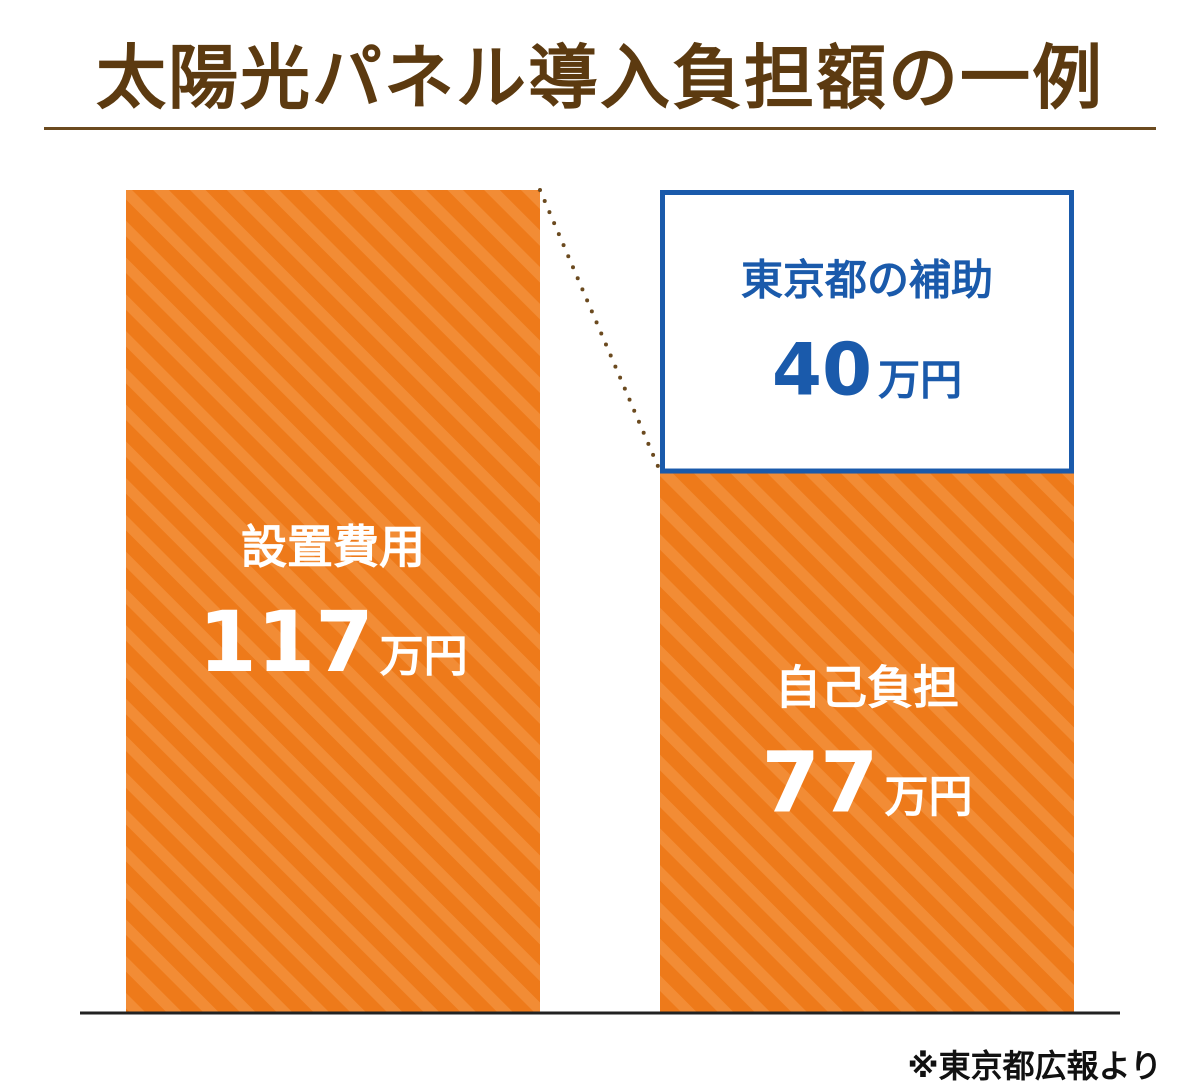 This screenshot has width=1200, height=1092. I want to click on bar-value-subsidy: 40 万円, so click(867, 370).